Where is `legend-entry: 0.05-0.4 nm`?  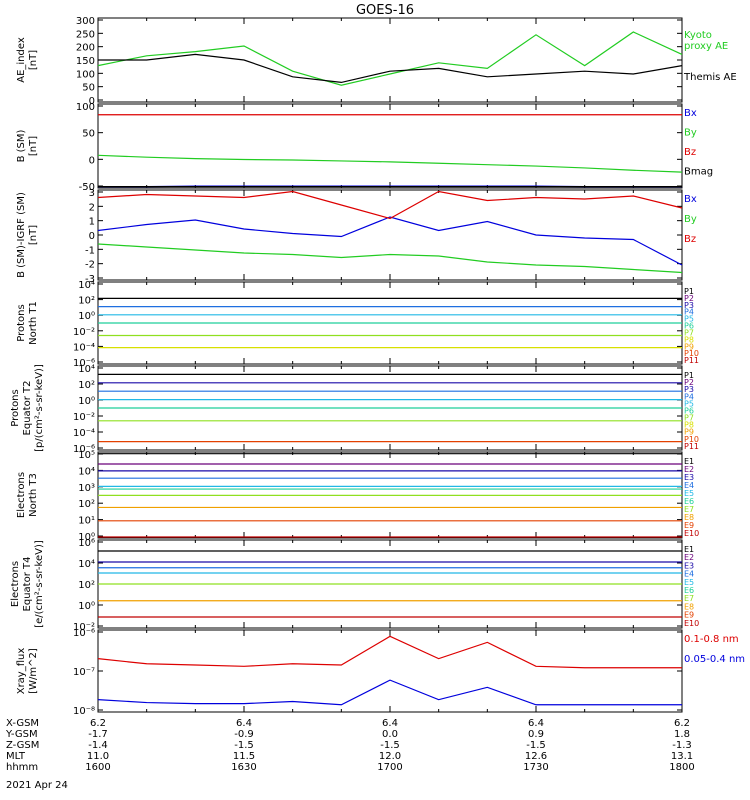 legend-entry: 0.05-0.4 nm is located at coordinates (714, 659).